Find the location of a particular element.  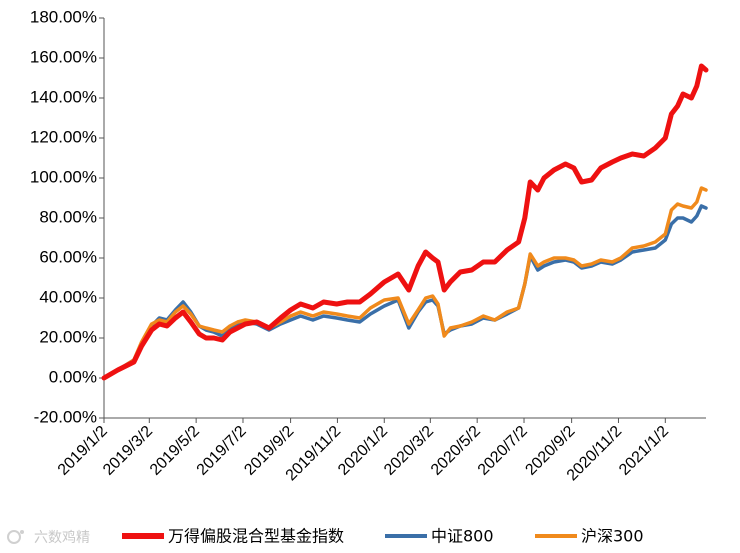

legend-label: 沪深300 is located at coordinates (612, 536).